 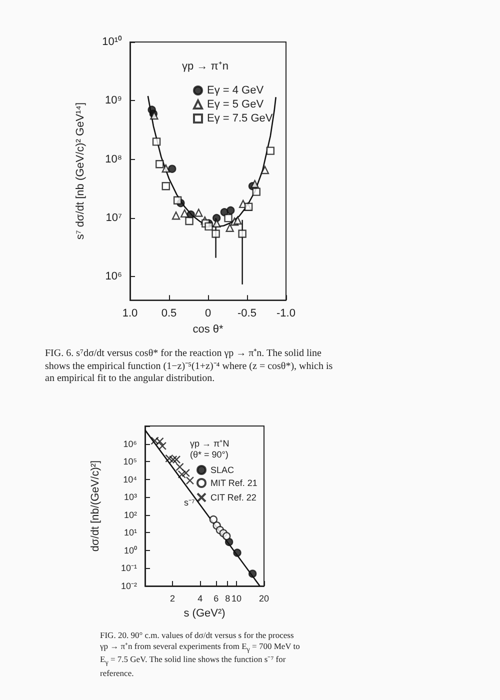 I want to click on legend-label: Eγ = 7.5 GeV, so click(x=240, y=118).